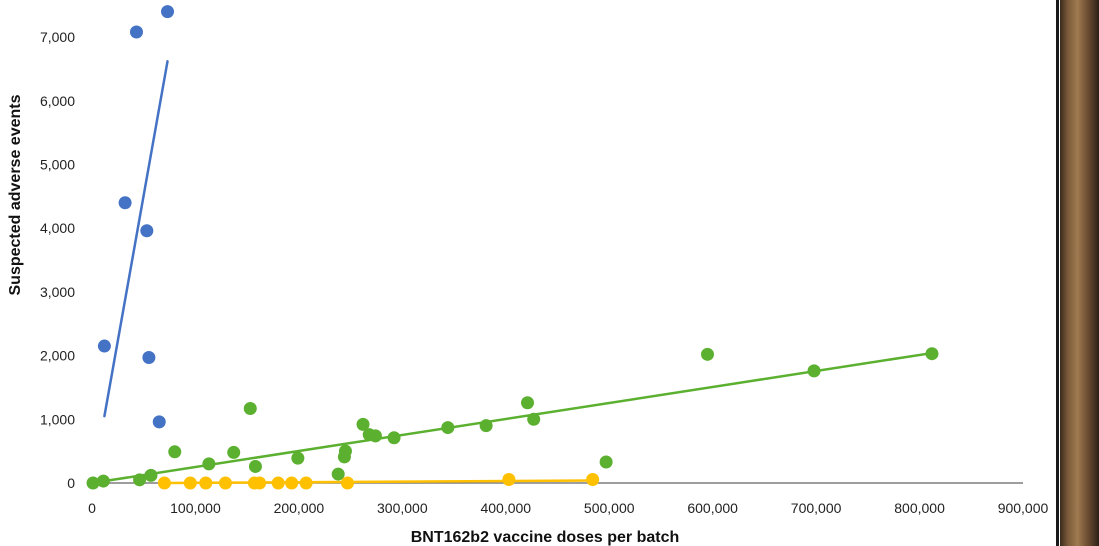  Describe the element at coordinates (57, 165) in the screenshot. I see `y-tick-label: 5,000` at that location.